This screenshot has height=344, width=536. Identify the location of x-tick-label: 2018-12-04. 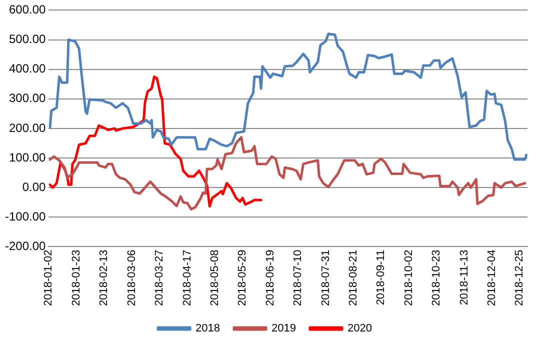
(492, 278).